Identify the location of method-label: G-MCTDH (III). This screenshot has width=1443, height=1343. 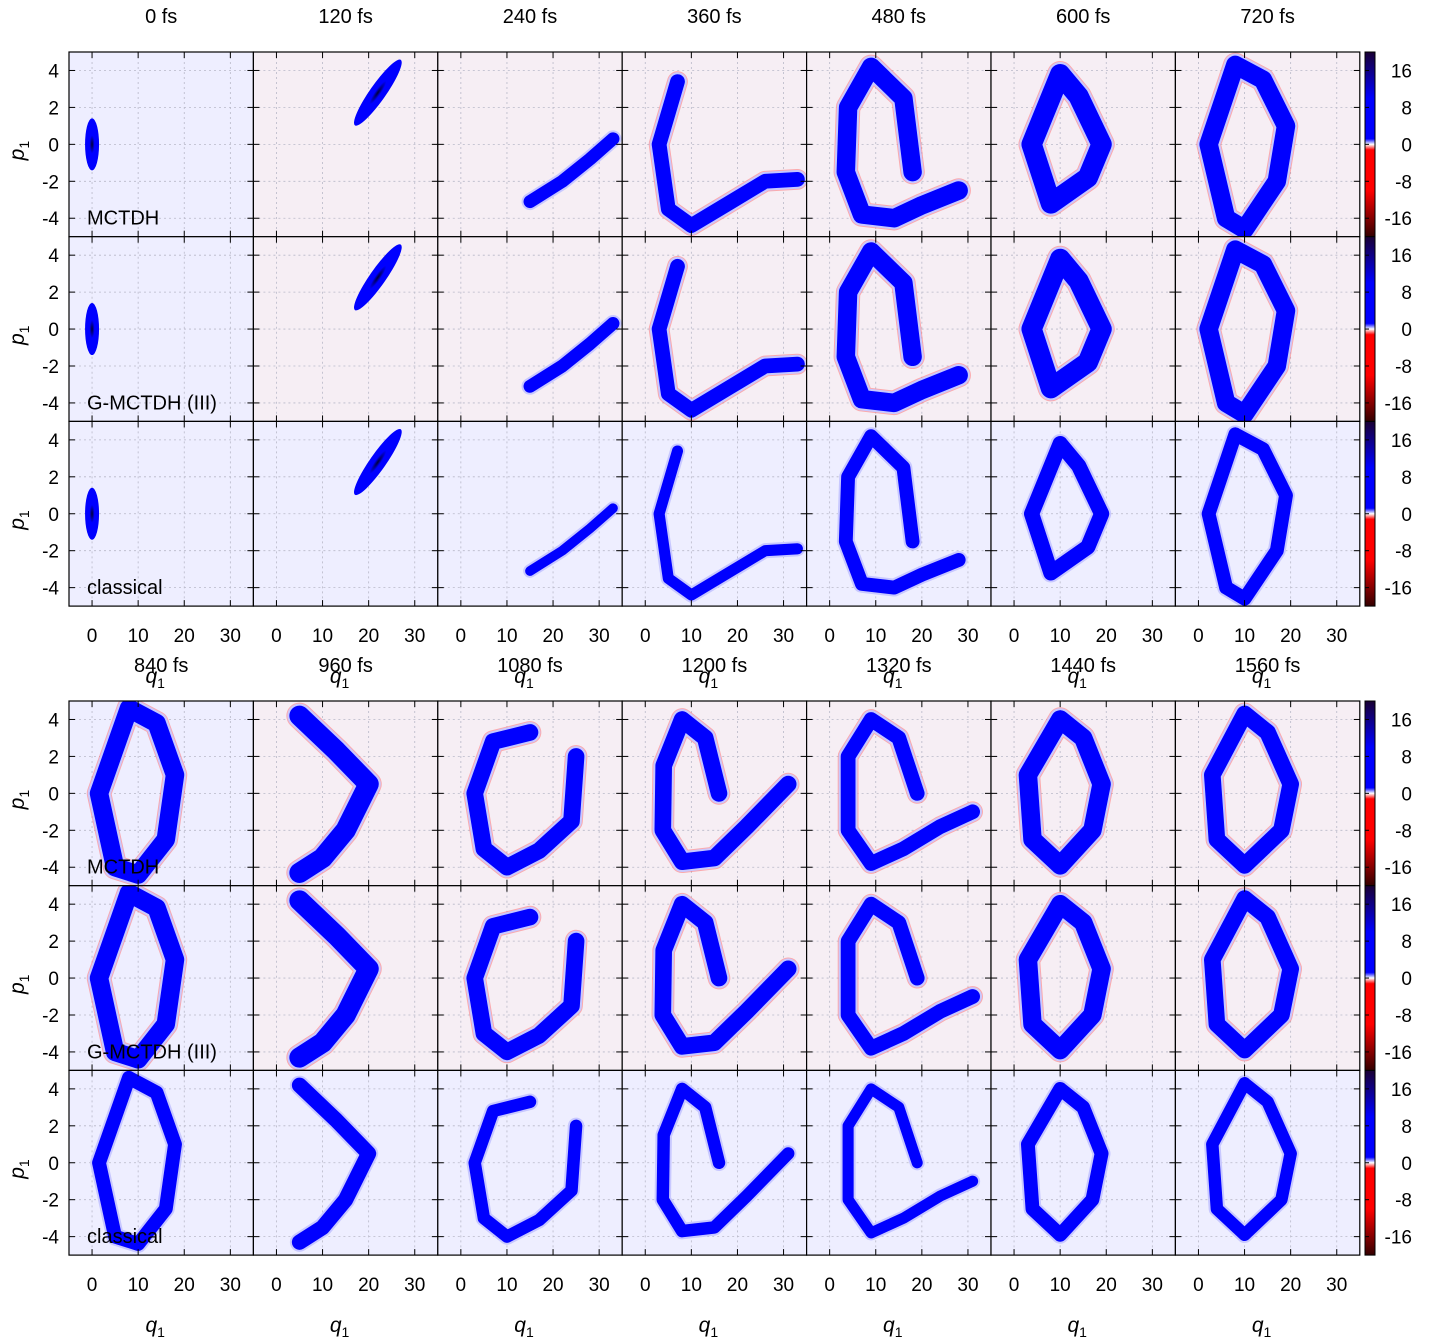
(152, 403).